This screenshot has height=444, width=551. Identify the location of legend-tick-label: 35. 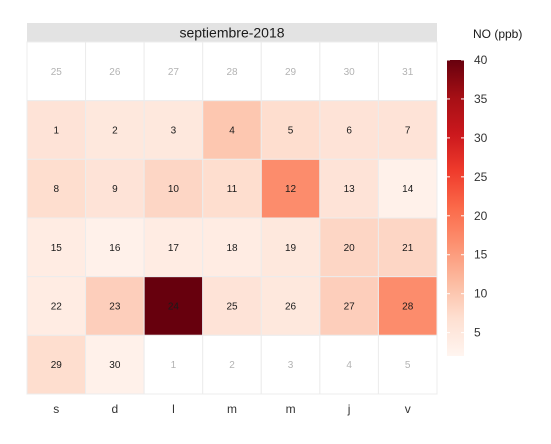
(481, 99).